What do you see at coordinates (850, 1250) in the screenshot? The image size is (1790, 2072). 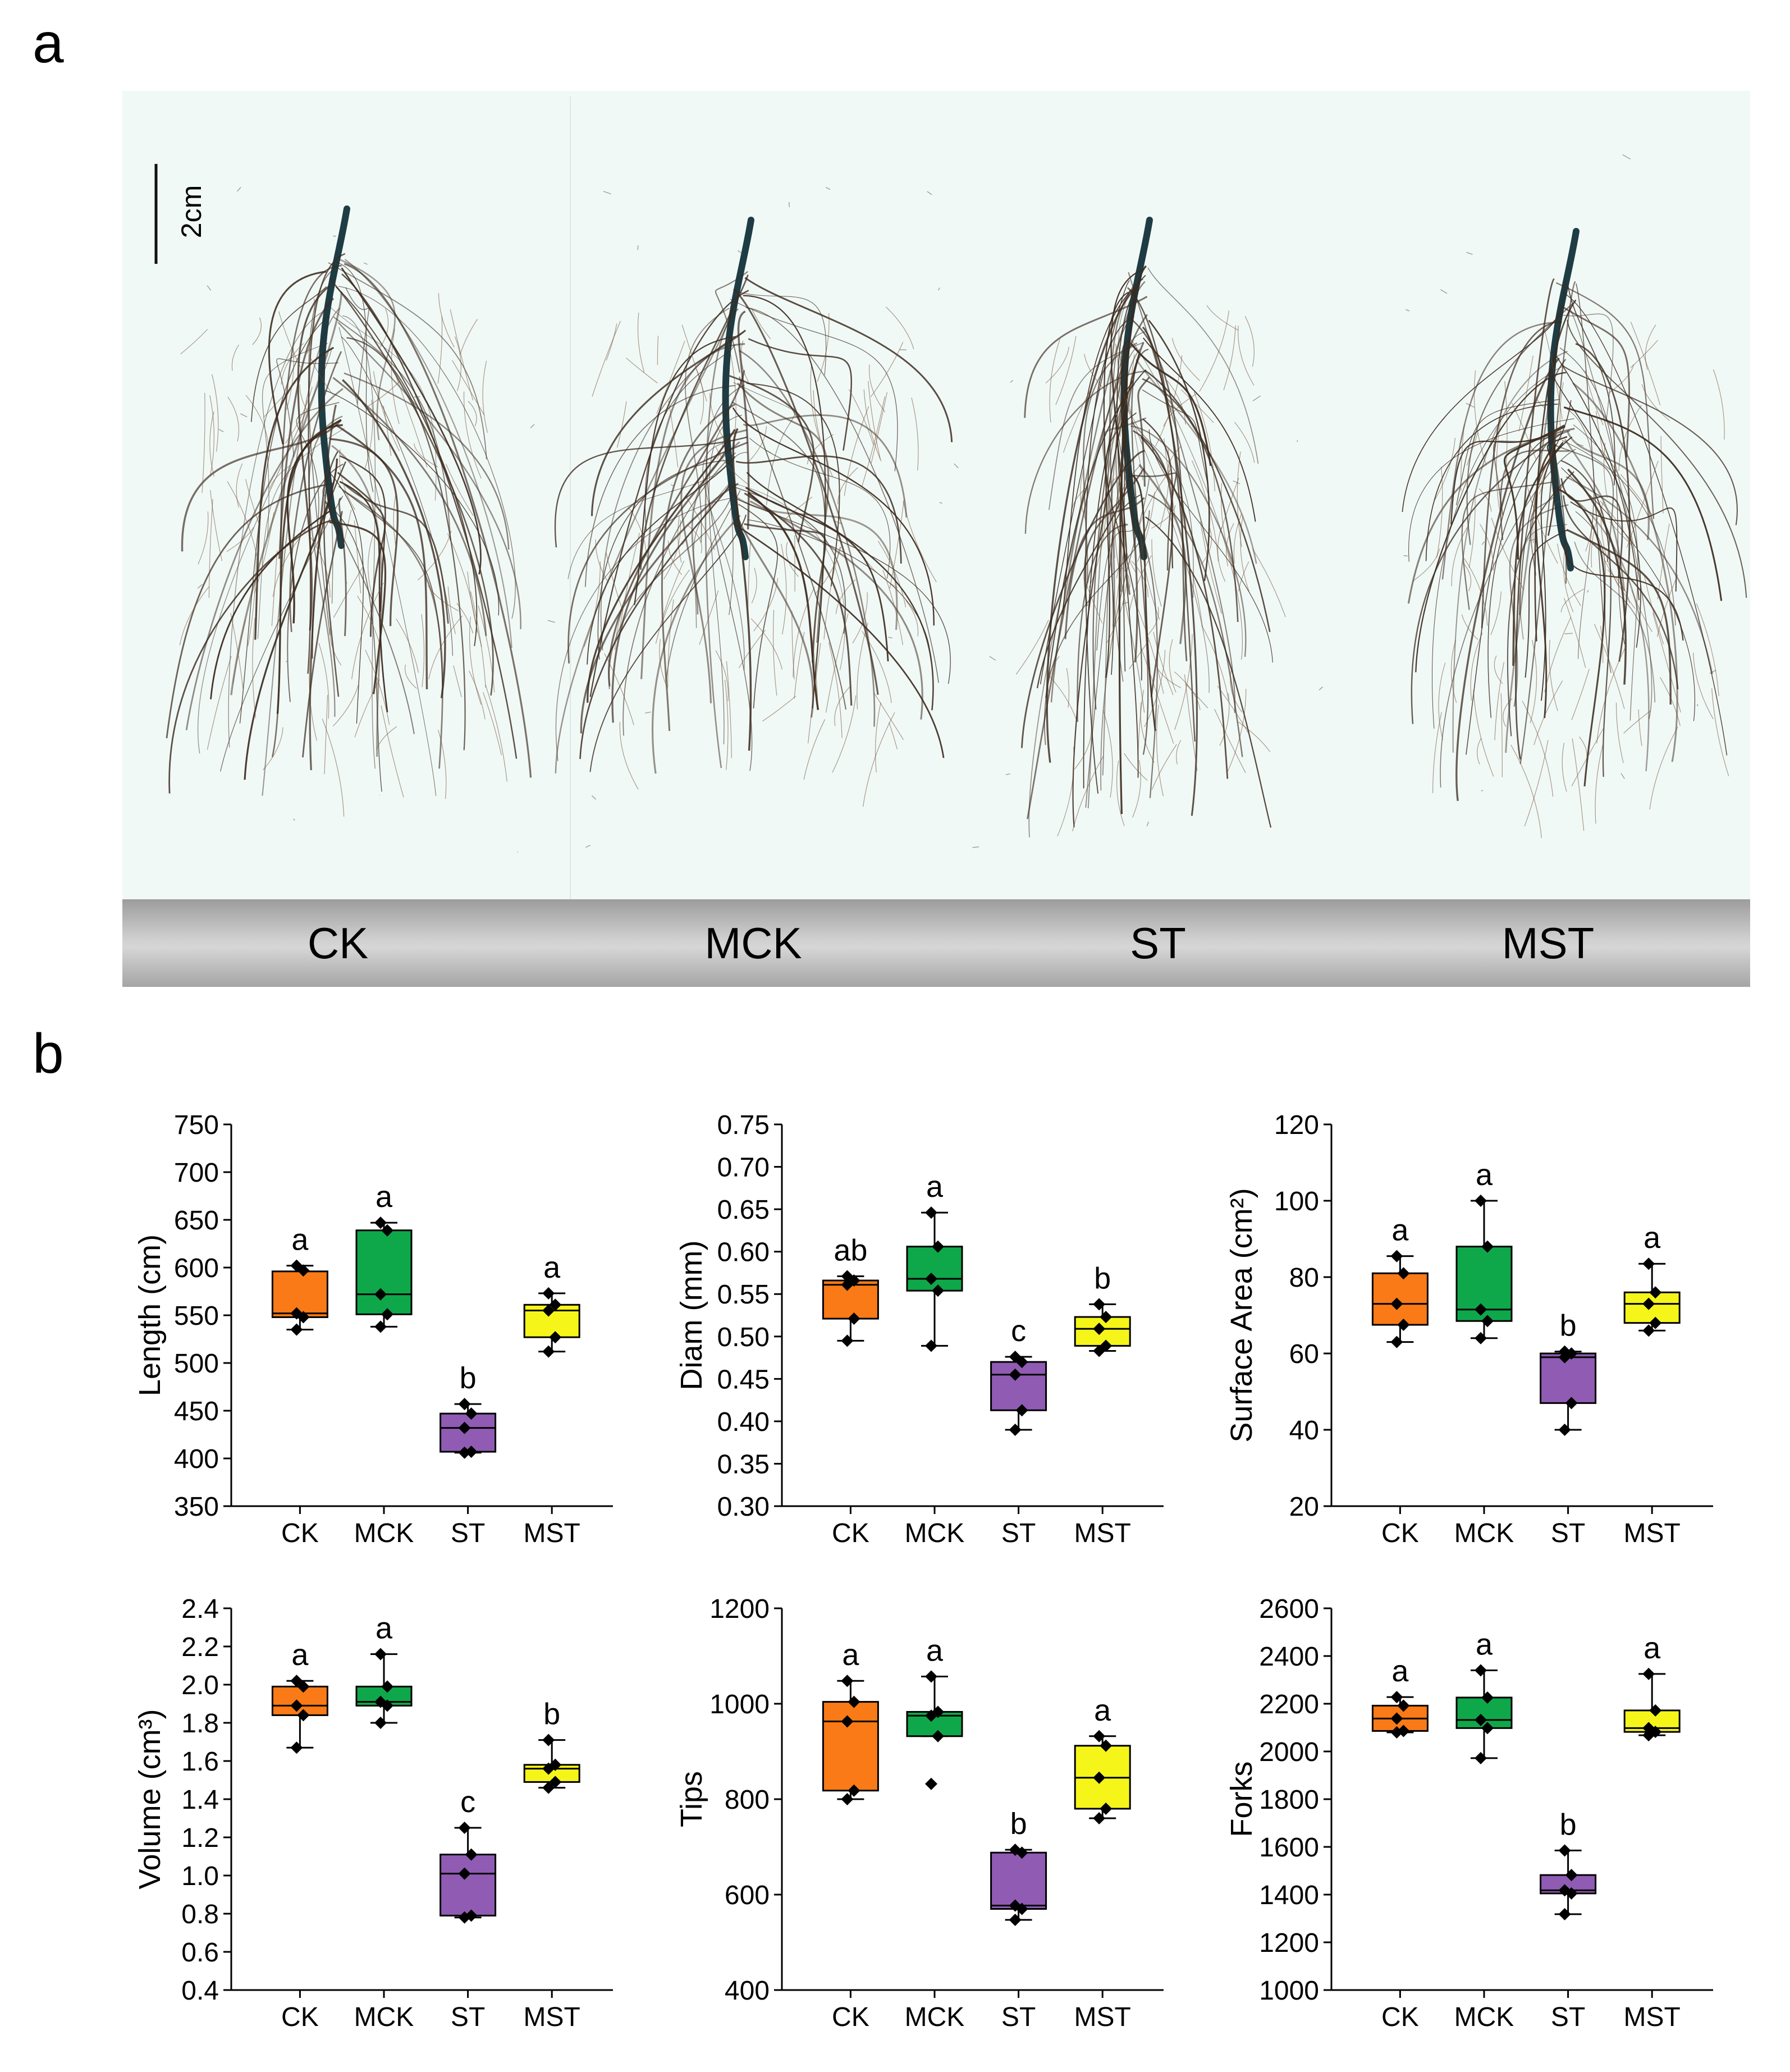 I see `significance-letter: ab` at bounding box center [850, 1250].